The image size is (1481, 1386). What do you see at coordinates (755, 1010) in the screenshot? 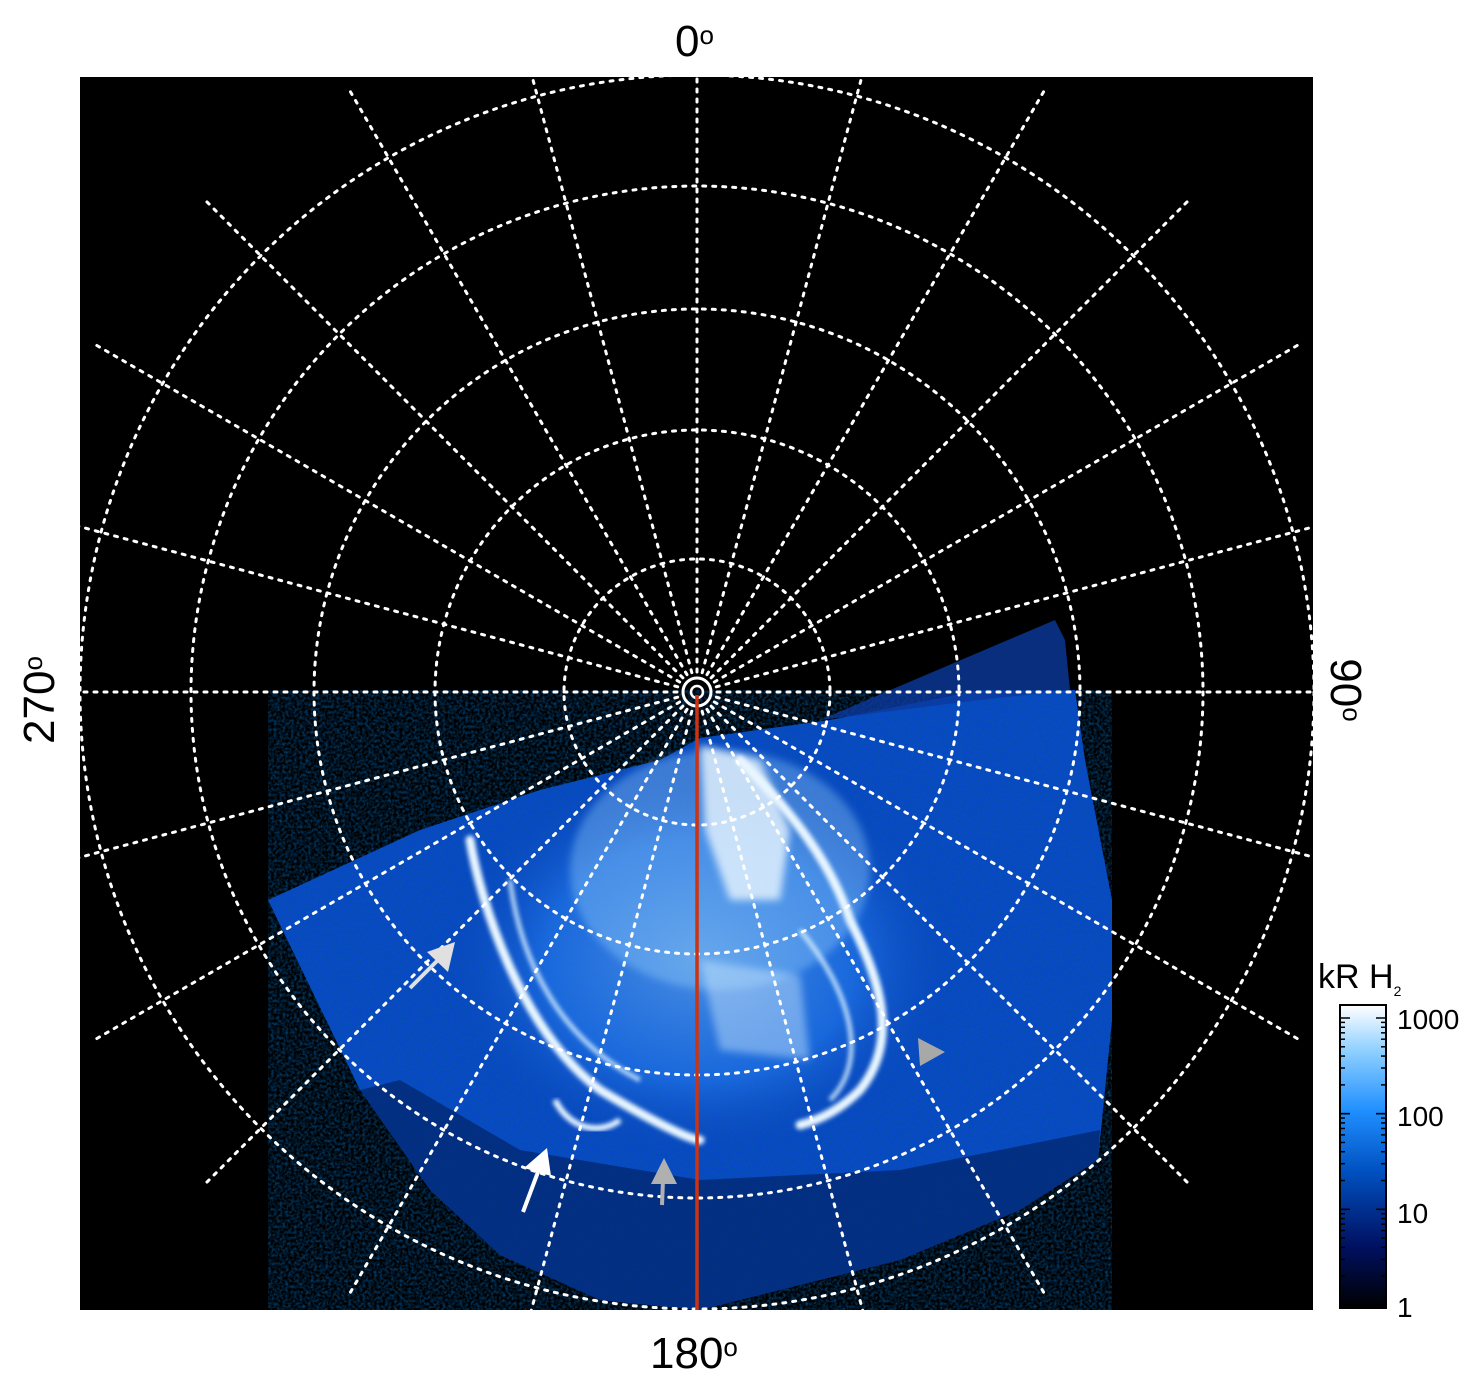
I see `interior-spots` at bounding box center [755, 1010].